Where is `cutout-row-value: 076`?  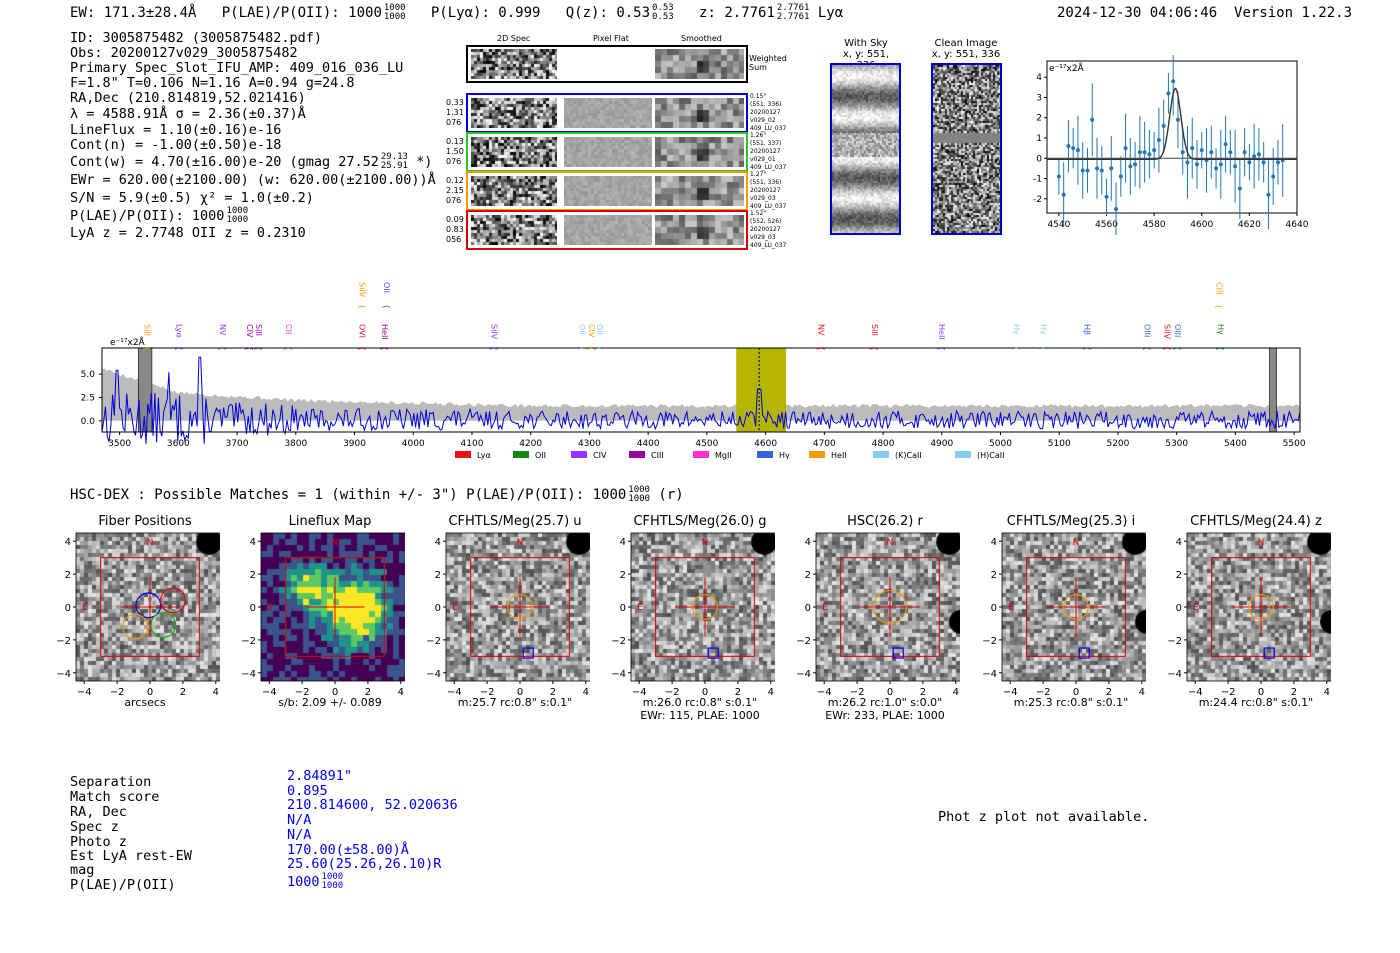
cutout-row-value: 076 is located at coordinates (454, 161).